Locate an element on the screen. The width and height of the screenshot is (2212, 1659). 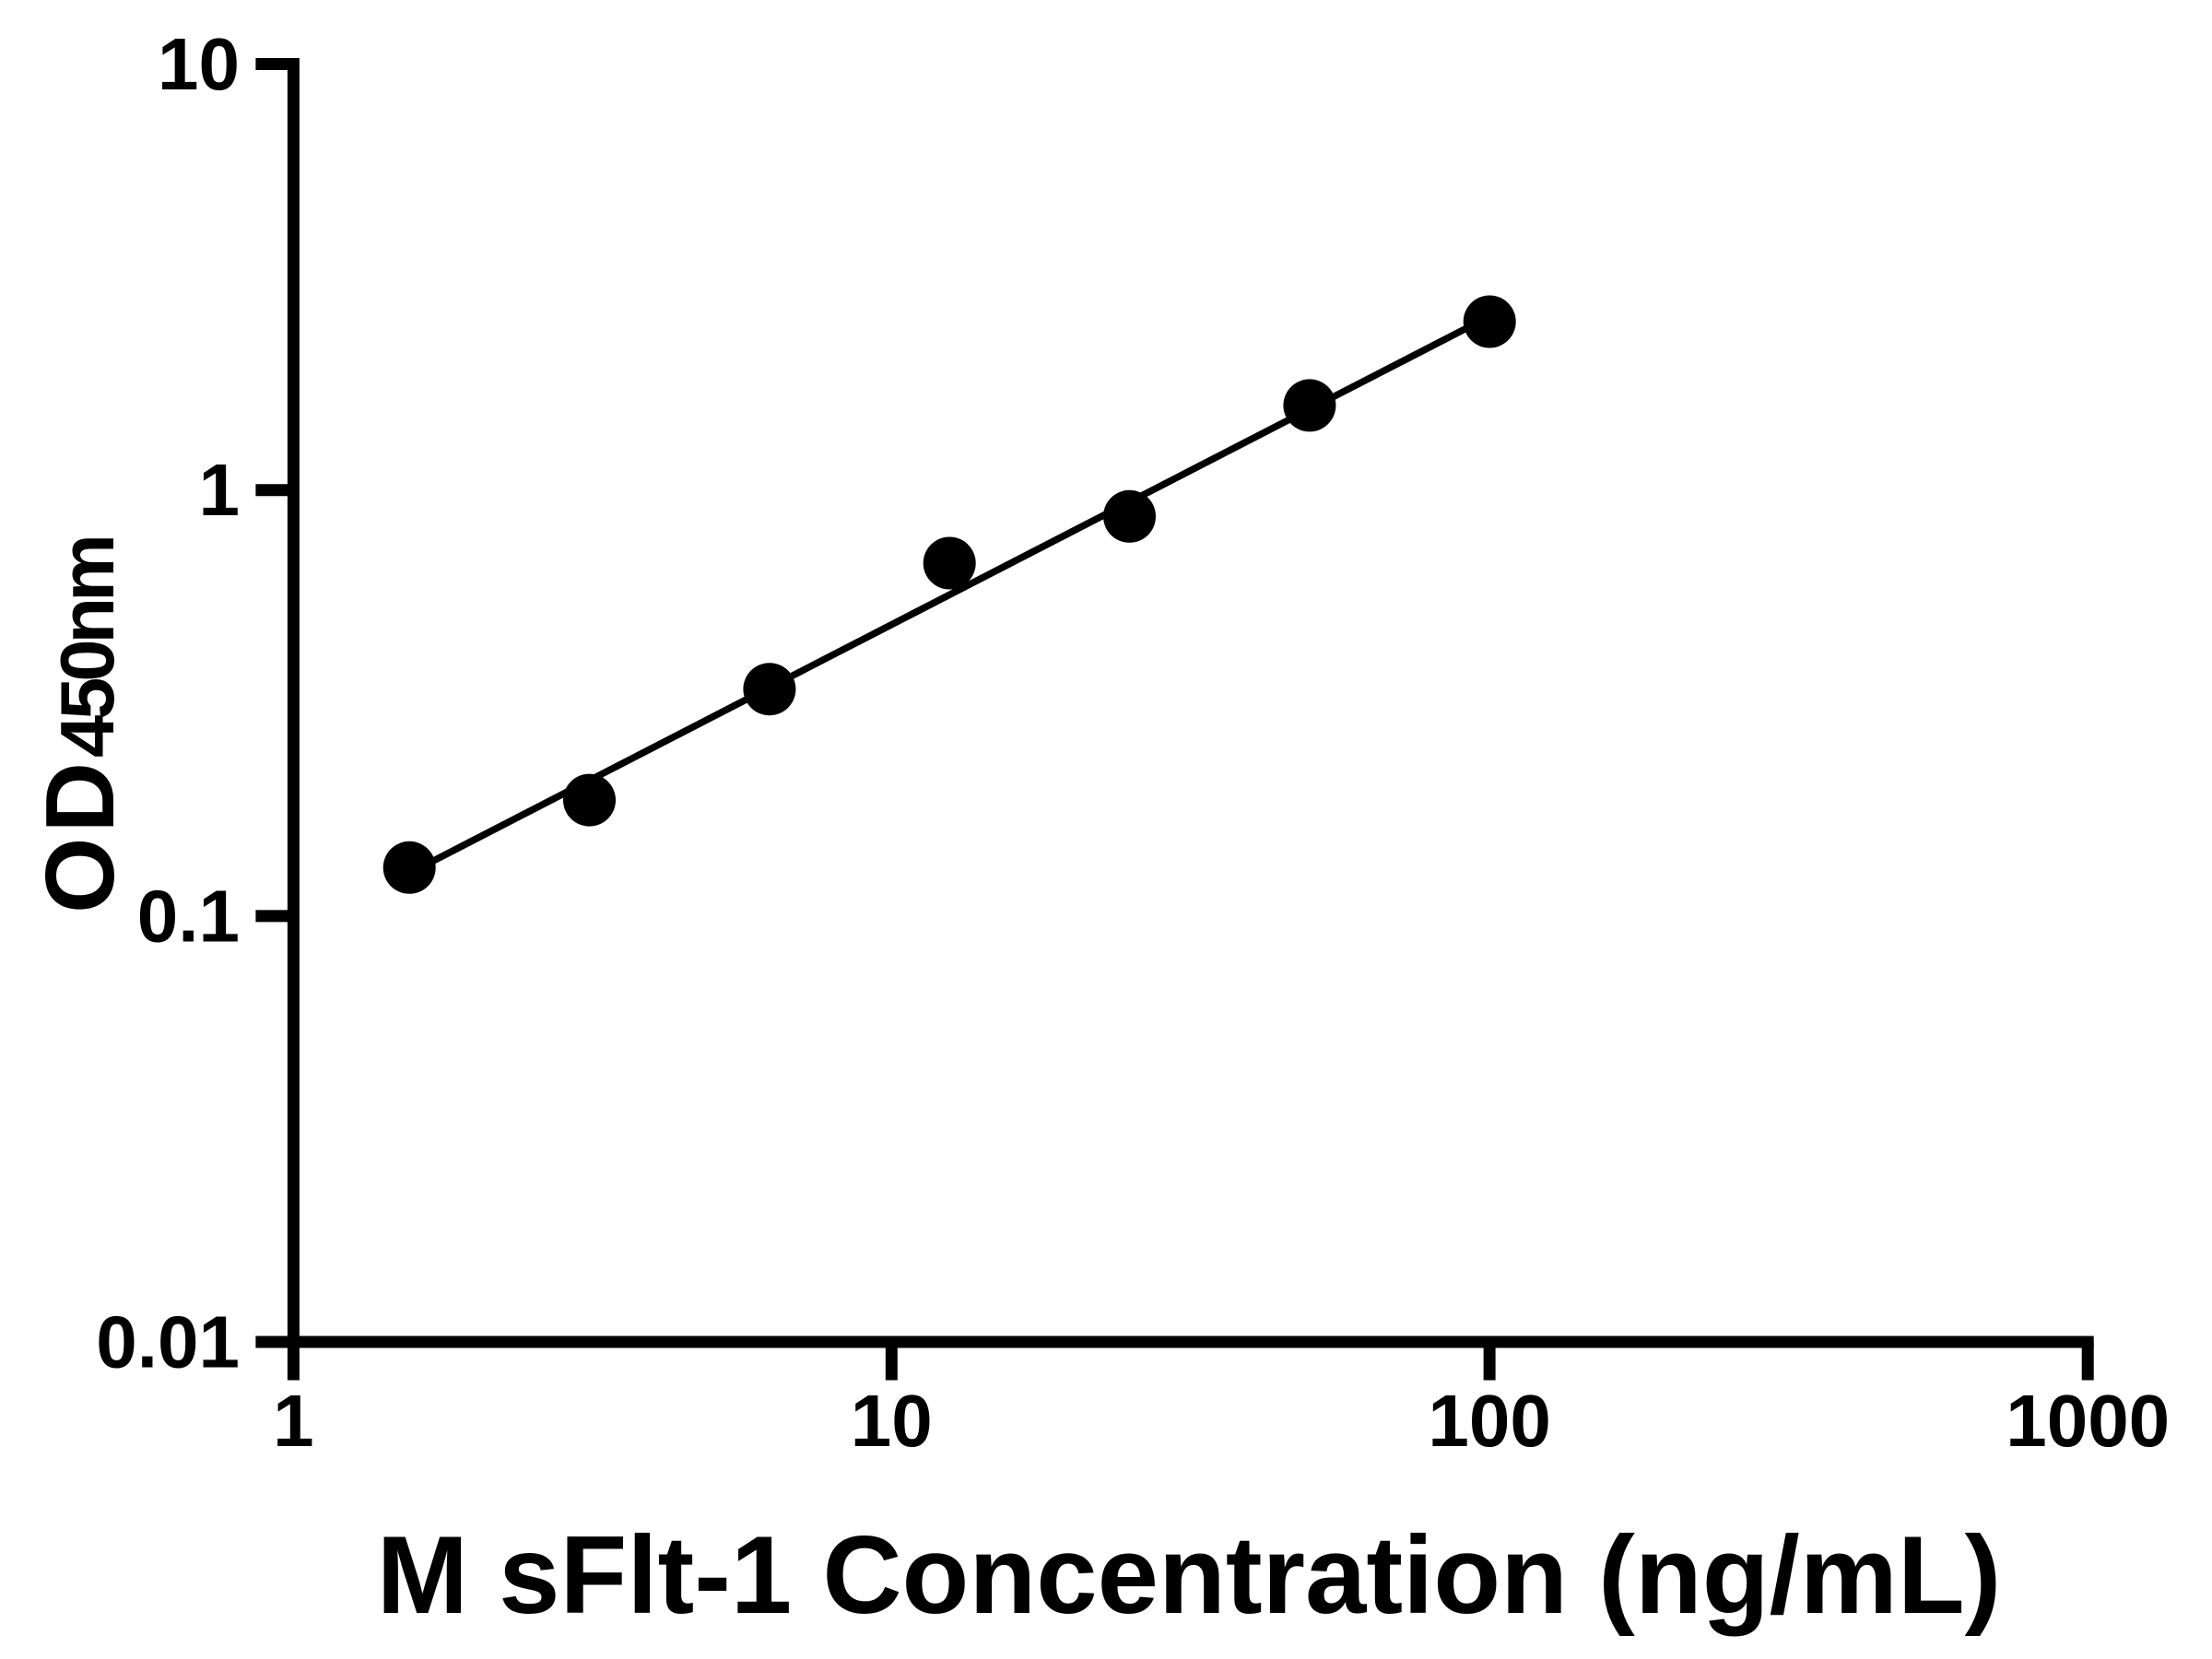
svg-text: OD450nm is located at coordinates (80, 725).